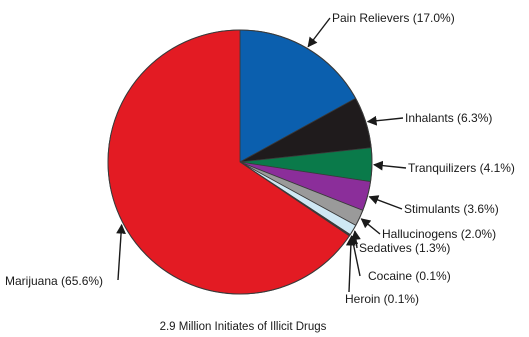 The height and width of the screenshot is (337, 529). Describe the element at coordinates (404, 248) in the screenshot. I see `slice-label-sedatives: Sedatives (1.3%)` at that location.